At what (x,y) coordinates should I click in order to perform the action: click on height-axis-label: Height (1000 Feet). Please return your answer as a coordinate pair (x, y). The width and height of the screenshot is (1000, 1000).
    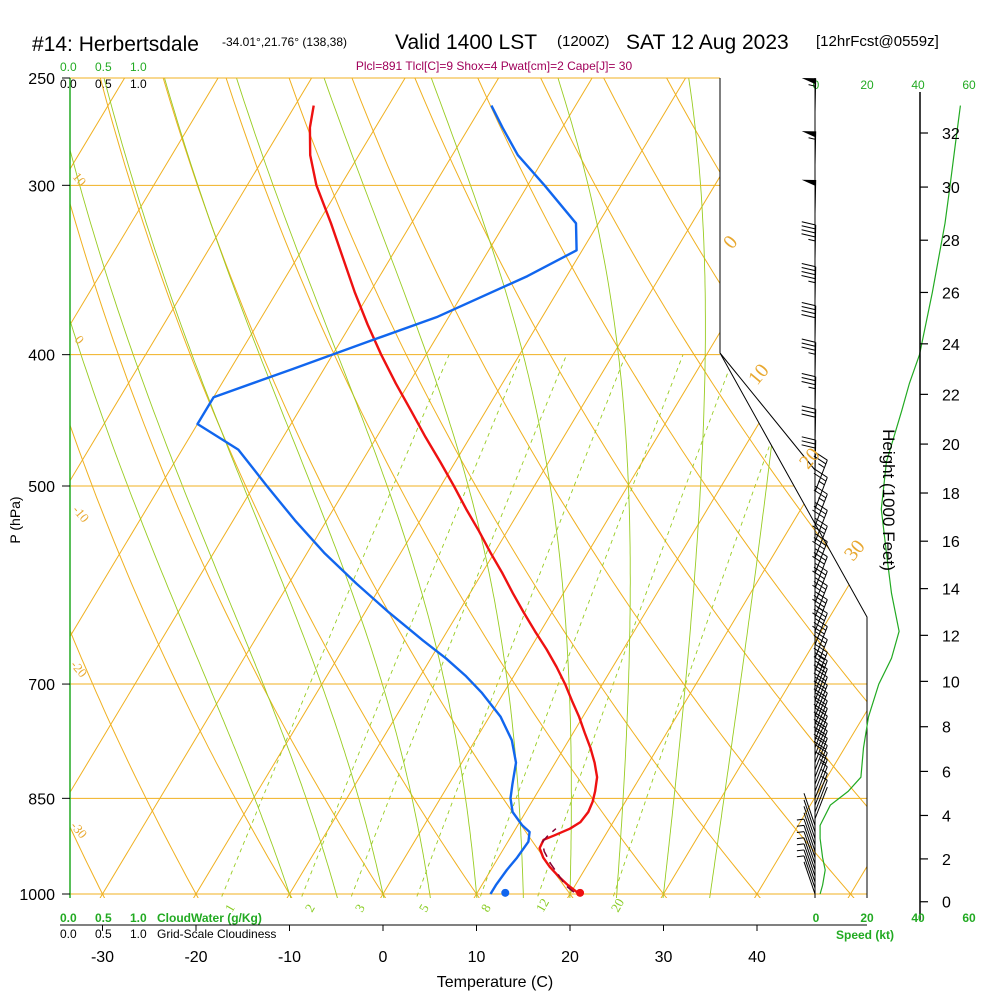
    Looking at the image, I should click on (888, 500).